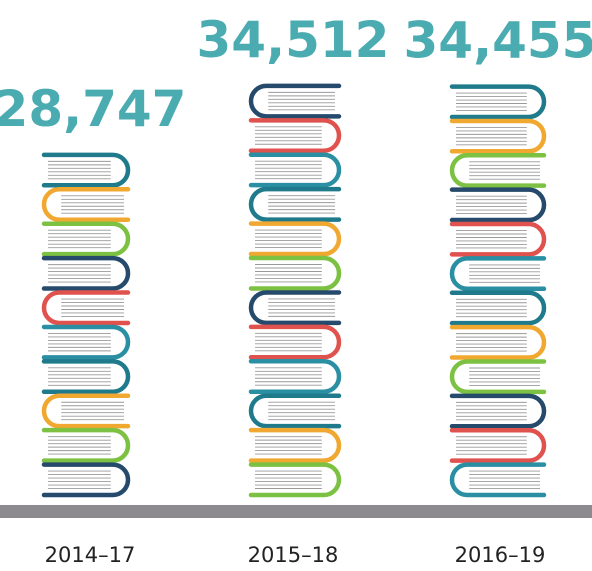 The image size is (592, 571). Describe the element at coordinates (293, 40) in the screenshot. I see `value-label: 34,512` at that location.